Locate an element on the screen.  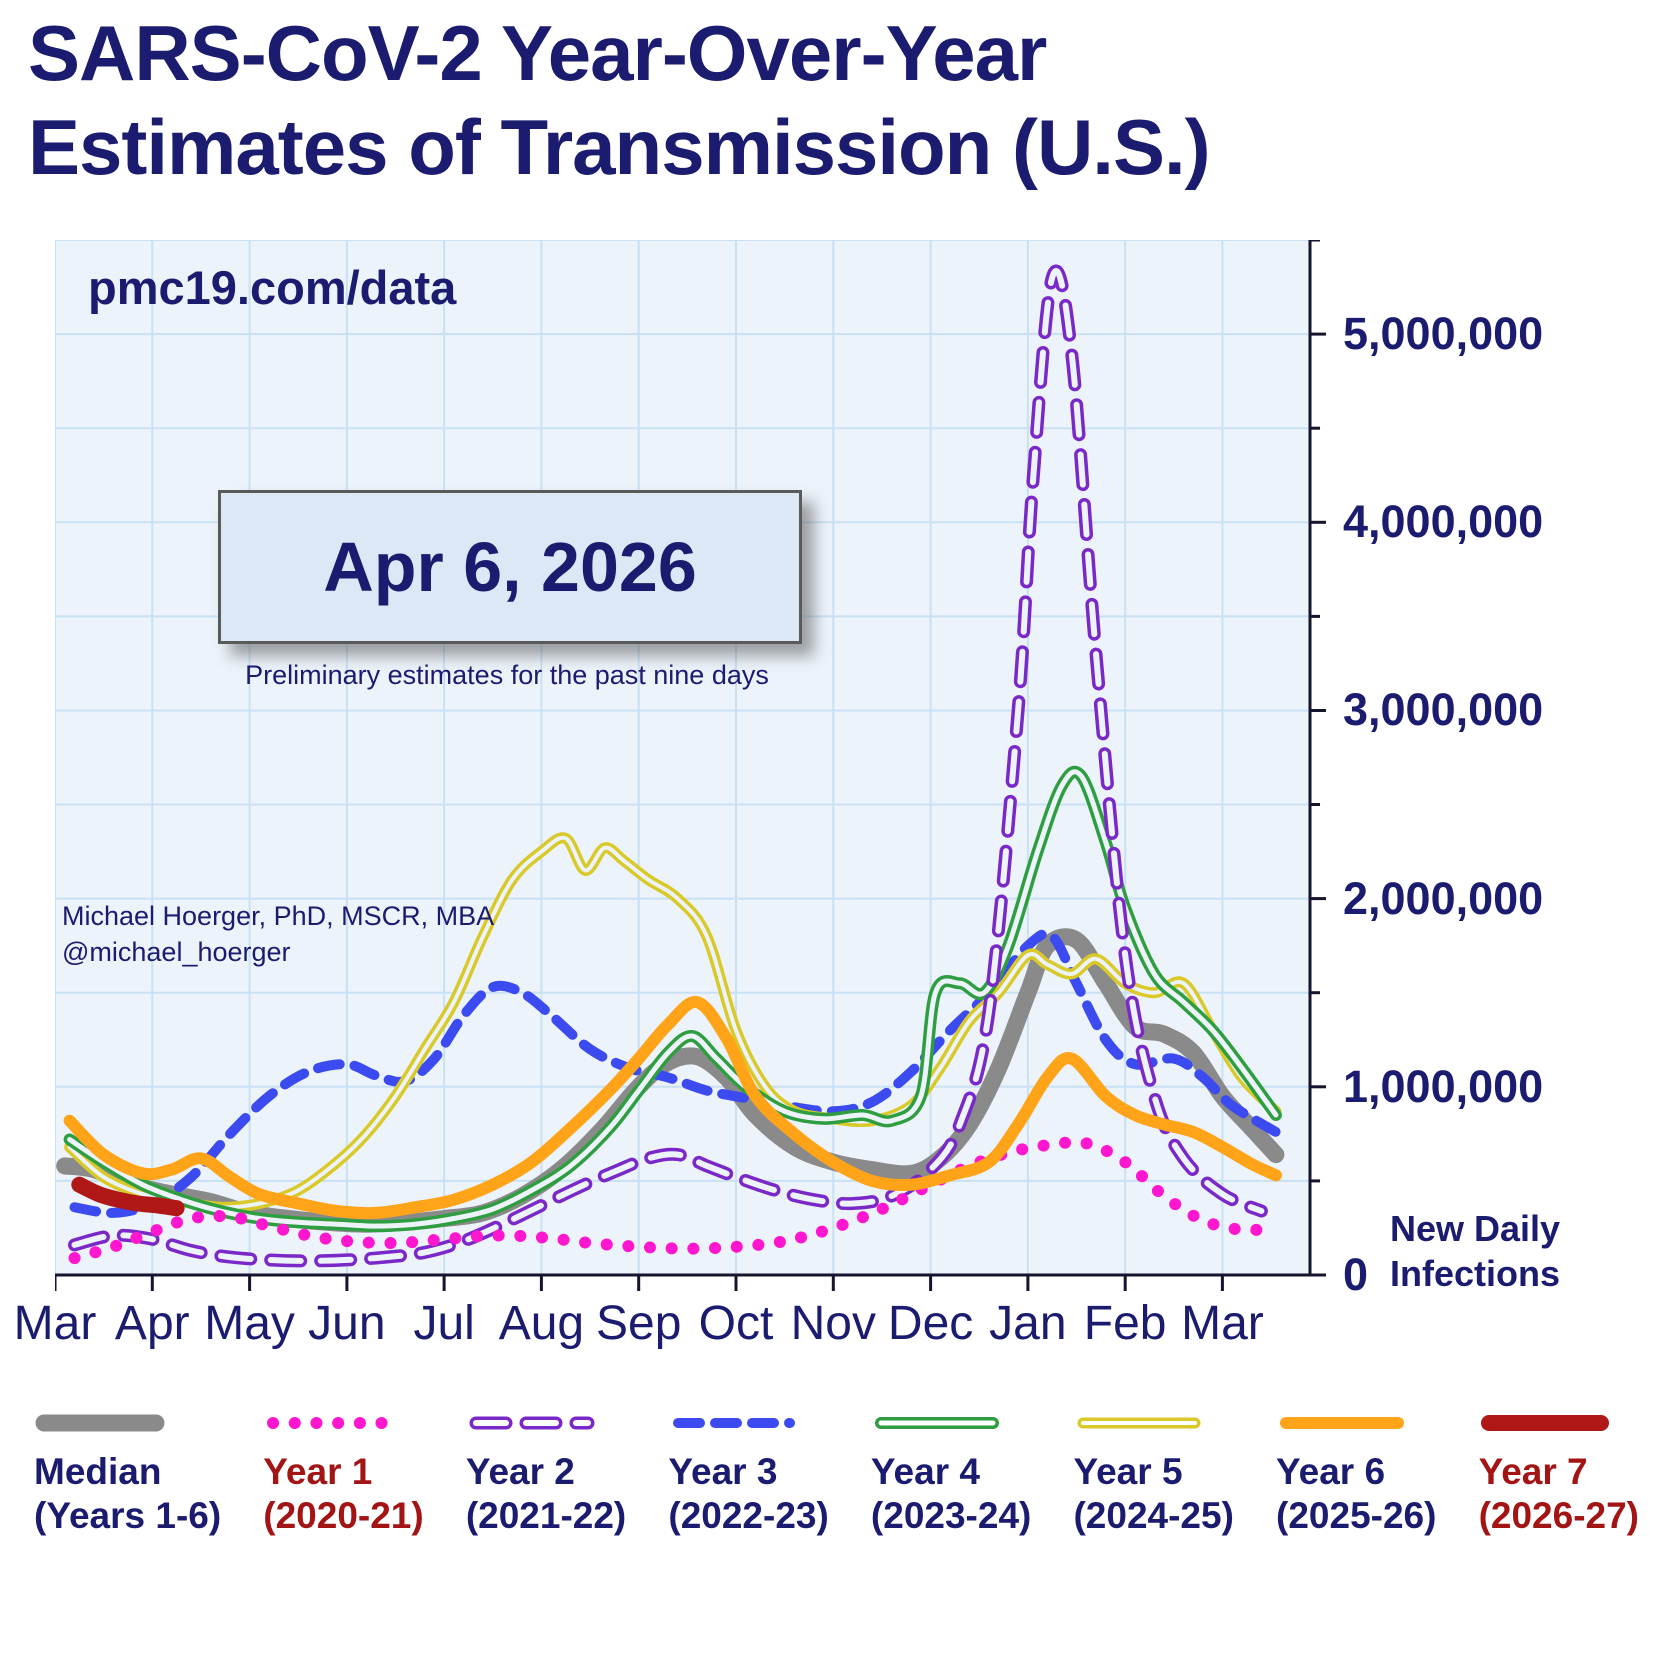
y-axis-tick-label: 2,000,000 is located at coordinates (1443, 898).